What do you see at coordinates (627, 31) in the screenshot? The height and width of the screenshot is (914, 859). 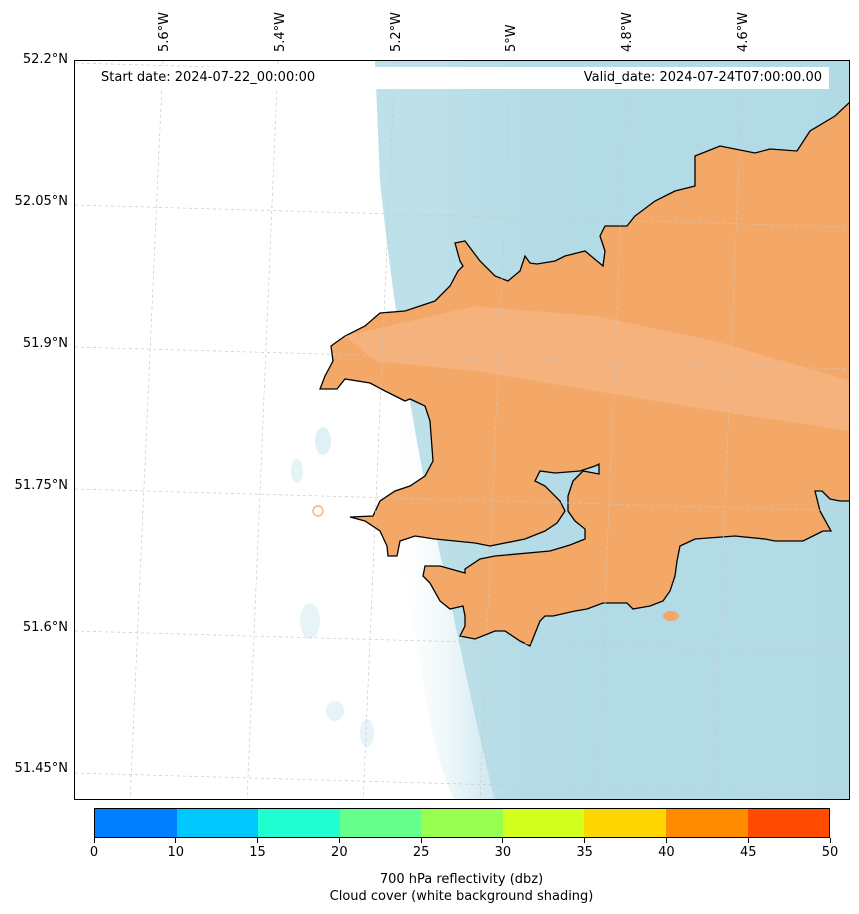 I see `longitude-label: 4.8°W` at bounding box center [627, 31].